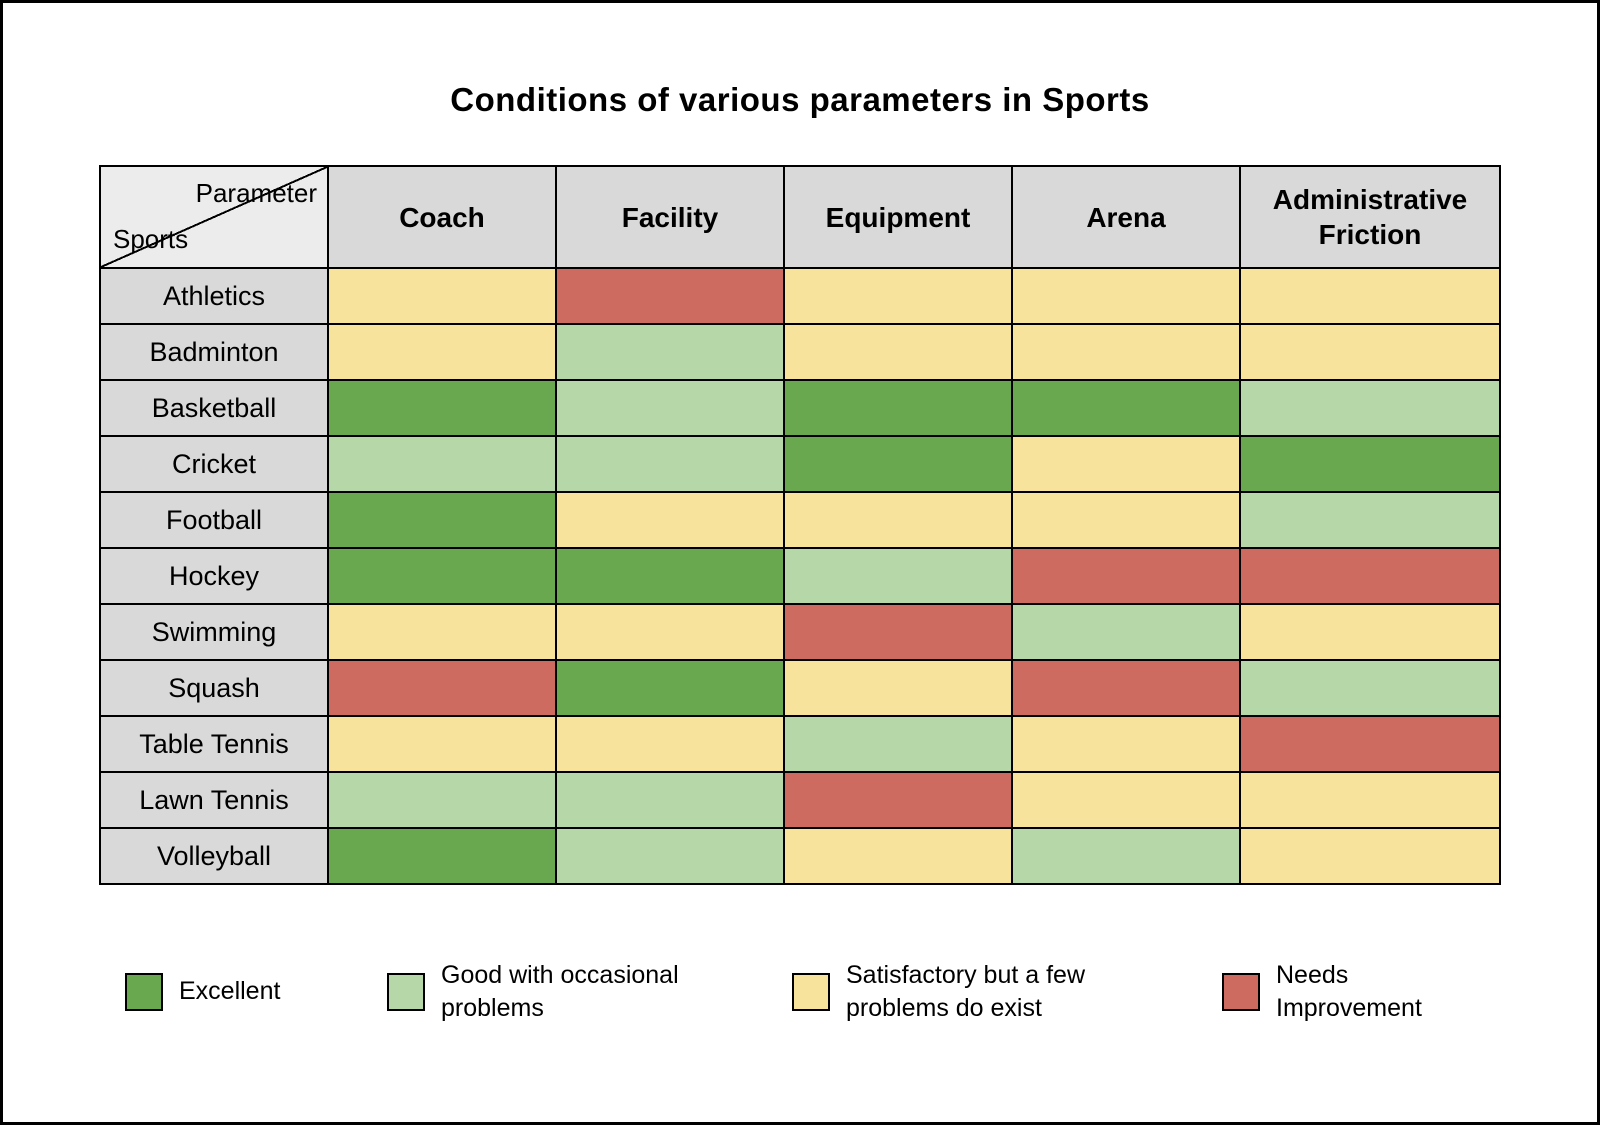  I want to click on cell-cricket-facility, so click(670, 464).